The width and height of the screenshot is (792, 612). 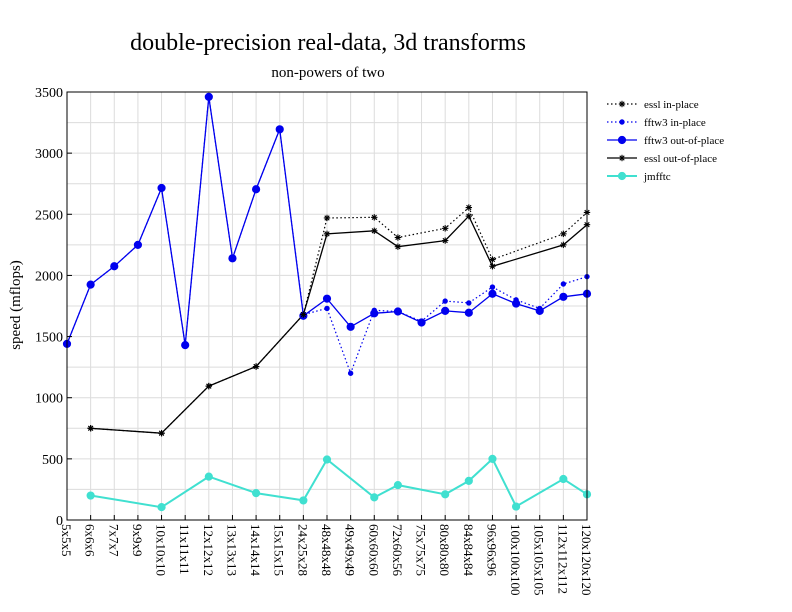 What do you see at coordinates (421, 550) in the screenshot?
I see `x-tick-label: 75x75x75` at bounding box center [421, 550].